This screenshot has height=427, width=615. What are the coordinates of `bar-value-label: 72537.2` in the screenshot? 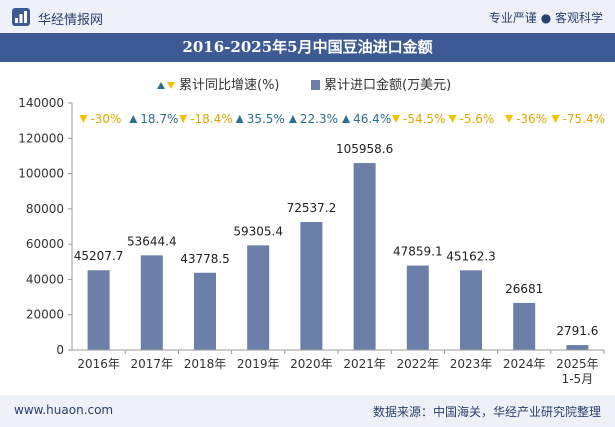 It's located at (312, 208).